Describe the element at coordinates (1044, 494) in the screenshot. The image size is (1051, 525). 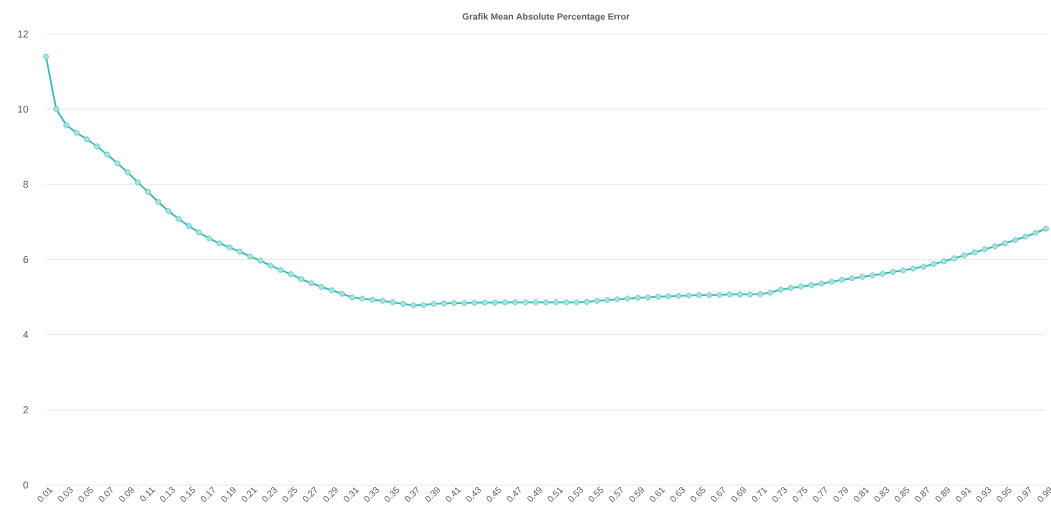
I see `x-tick-label: 0.99` at that location.